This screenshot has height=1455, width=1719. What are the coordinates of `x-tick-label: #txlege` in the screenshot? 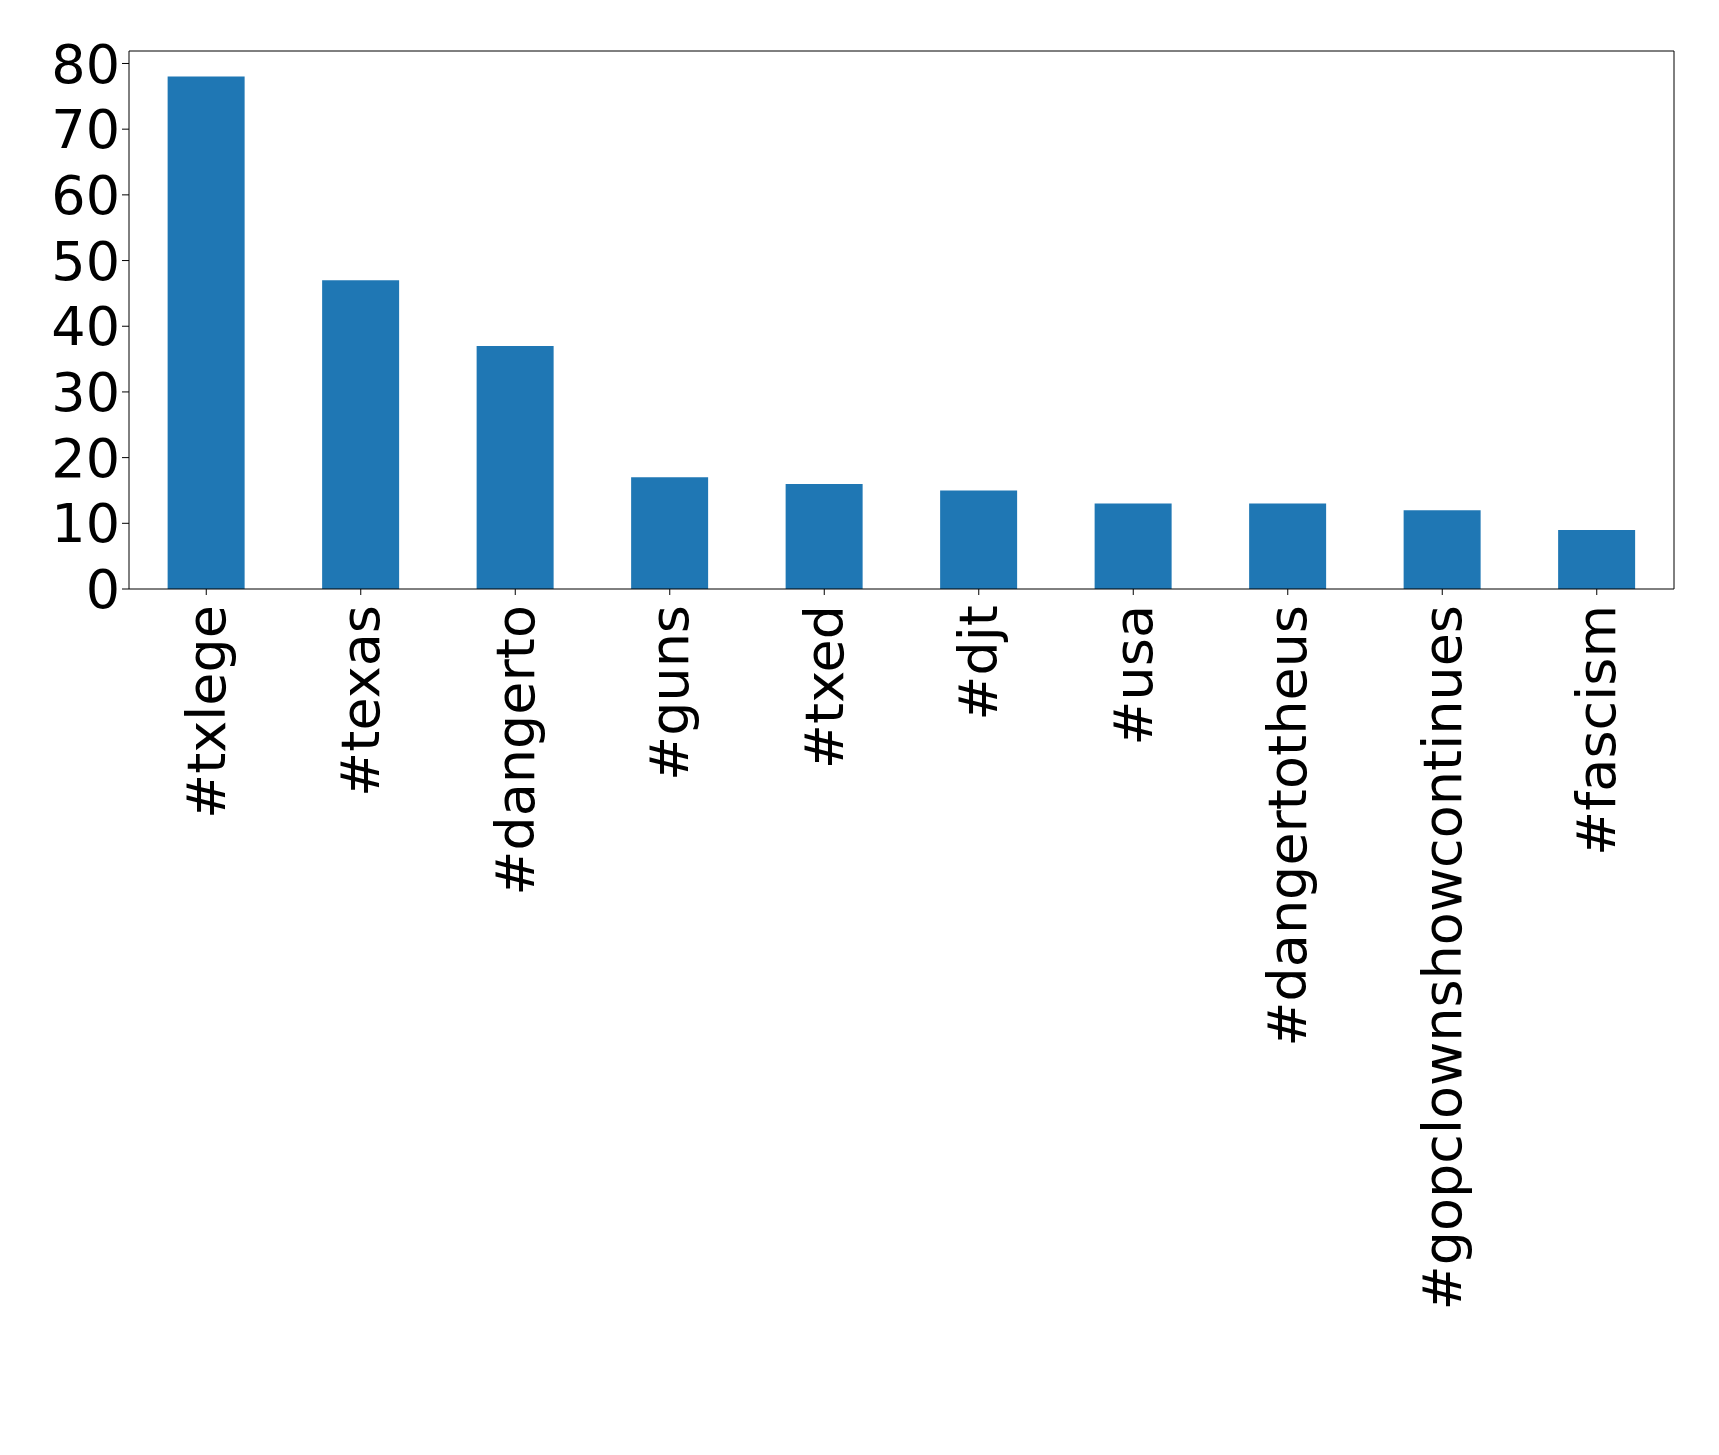 It's located at (206, 712).